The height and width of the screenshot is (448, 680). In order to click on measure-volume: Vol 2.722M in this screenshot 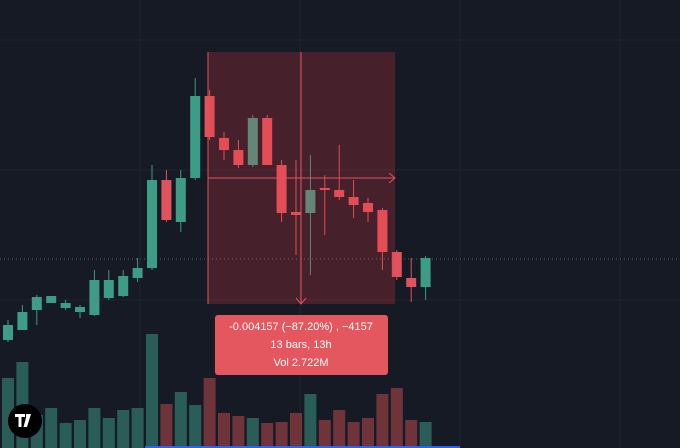, I will do `click(300, 363)`.